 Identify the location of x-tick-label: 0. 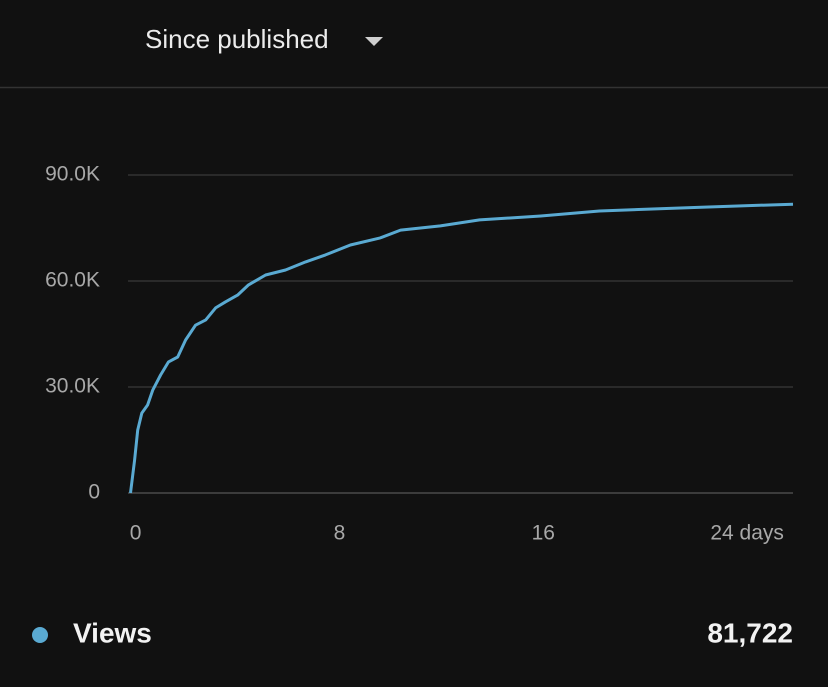
(136, 533).